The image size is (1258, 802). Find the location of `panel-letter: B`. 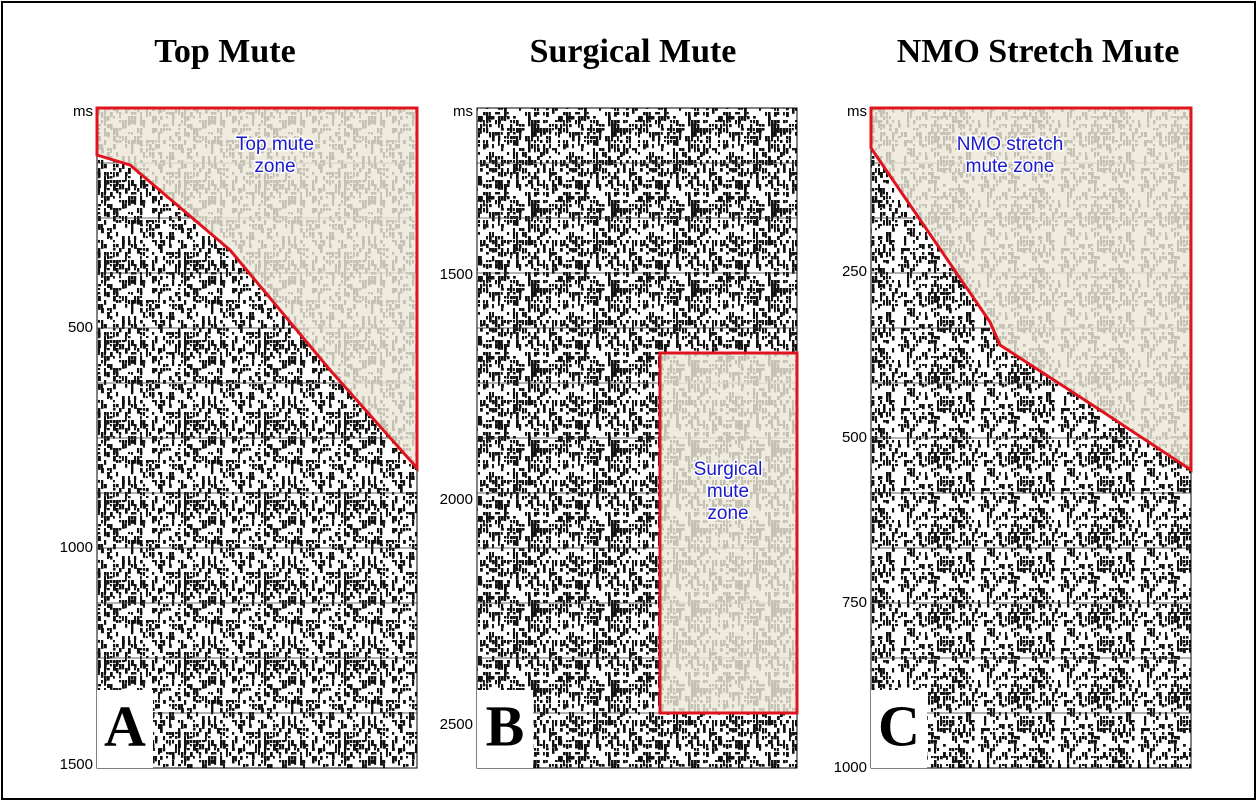

panel-letter: B is located at coordinates (505, 725).